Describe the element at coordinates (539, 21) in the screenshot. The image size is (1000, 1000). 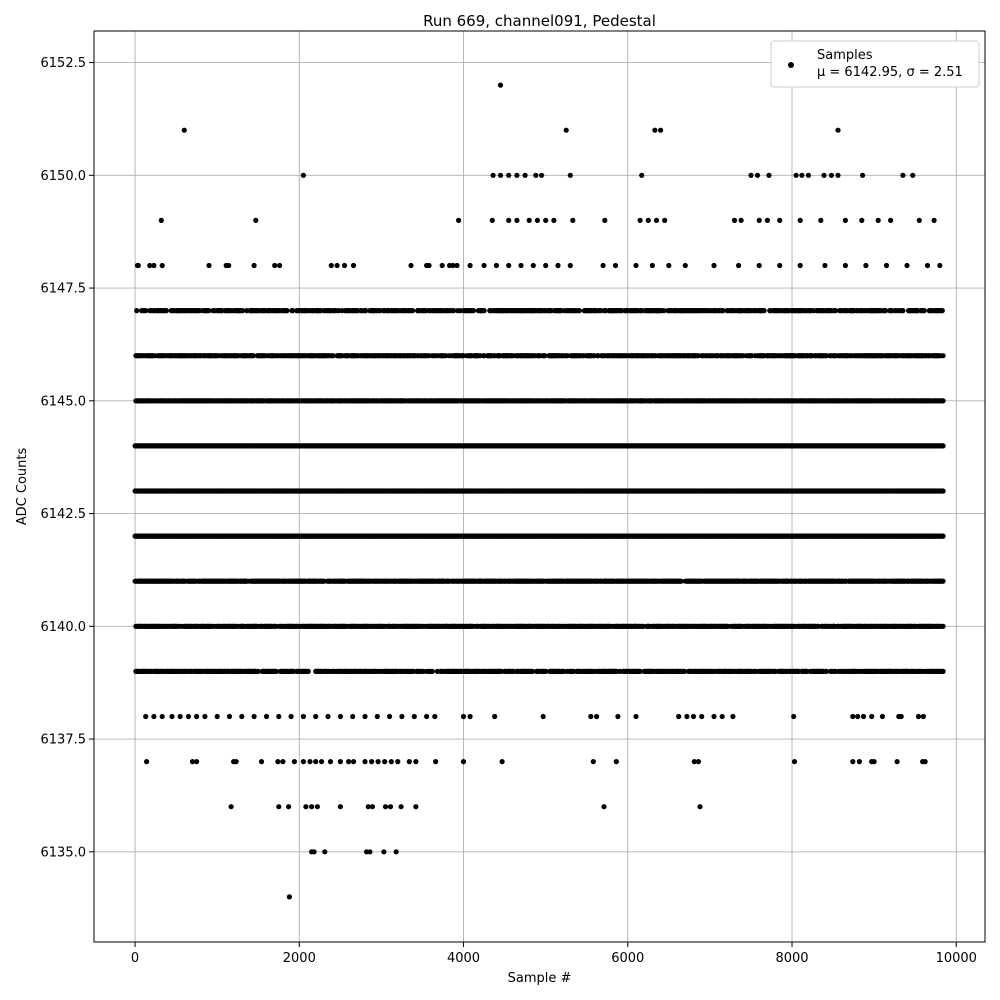
I see `chart-title: Run 669, channel091, Pedestal` at that location.